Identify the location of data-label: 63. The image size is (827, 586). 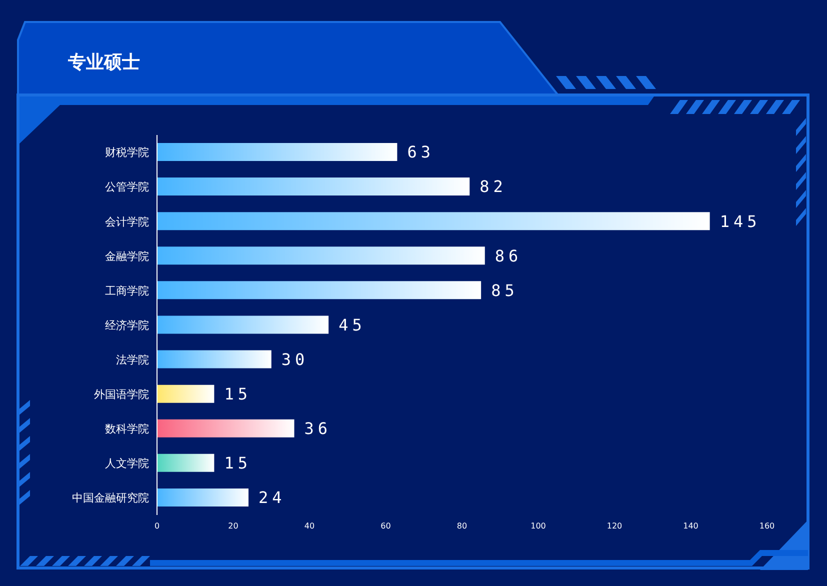
(420, 152).